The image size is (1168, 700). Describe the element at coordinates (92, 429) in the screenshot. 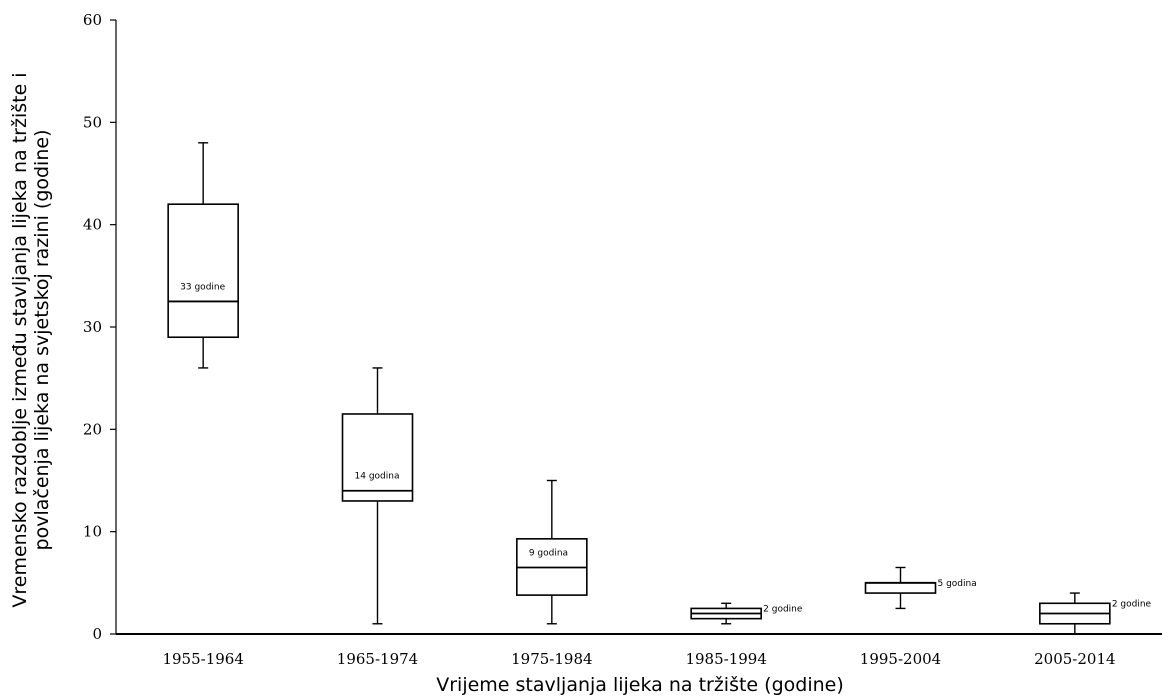

I see `y-tick-label: 20` at that location.